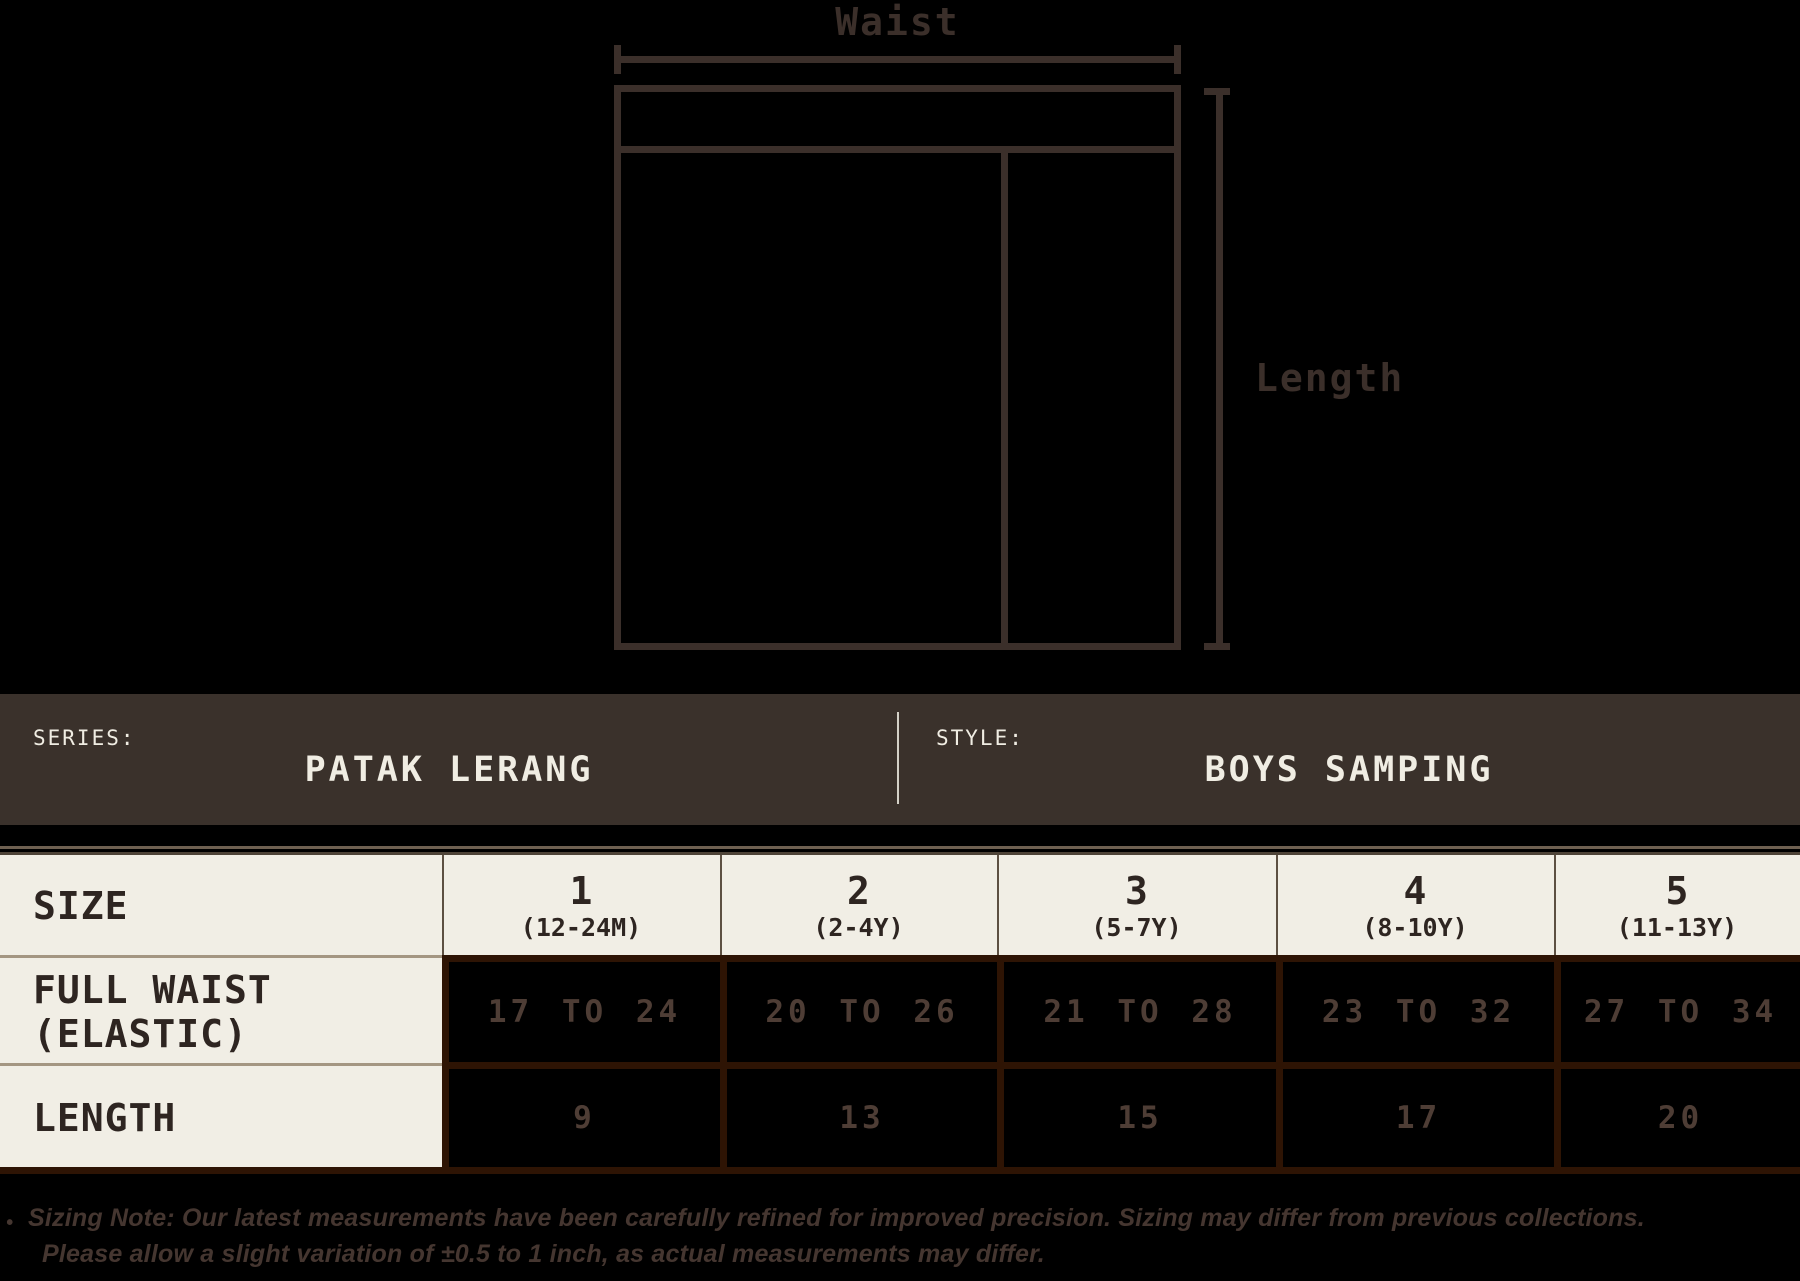 The image size is (1800, 1281). Describe the element at coordinates (1219, 368) in the screenshot. I see `length-measure-line` at that location.